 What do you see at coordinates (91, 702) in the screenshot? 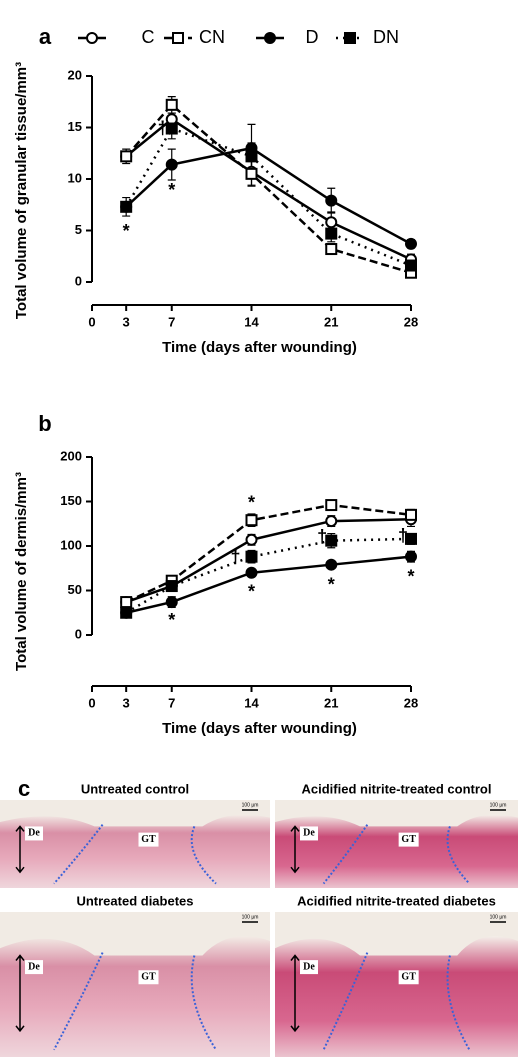
I see `x-tick-label: 0` at bounding box center [91, 702].